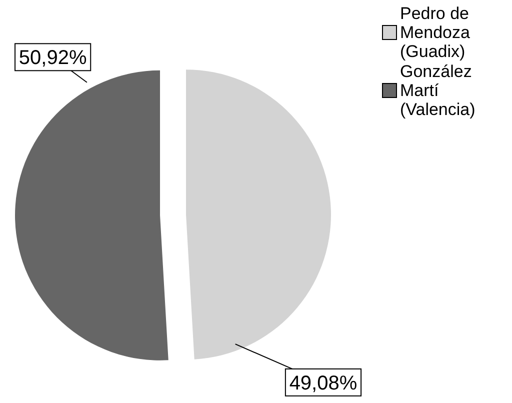 The height and width of the screenshot is (403, 512). What do you see at coordinates (52, 58) in the screenshot?
I see `data-label: 50,92%` at bounding box center [52, 58].